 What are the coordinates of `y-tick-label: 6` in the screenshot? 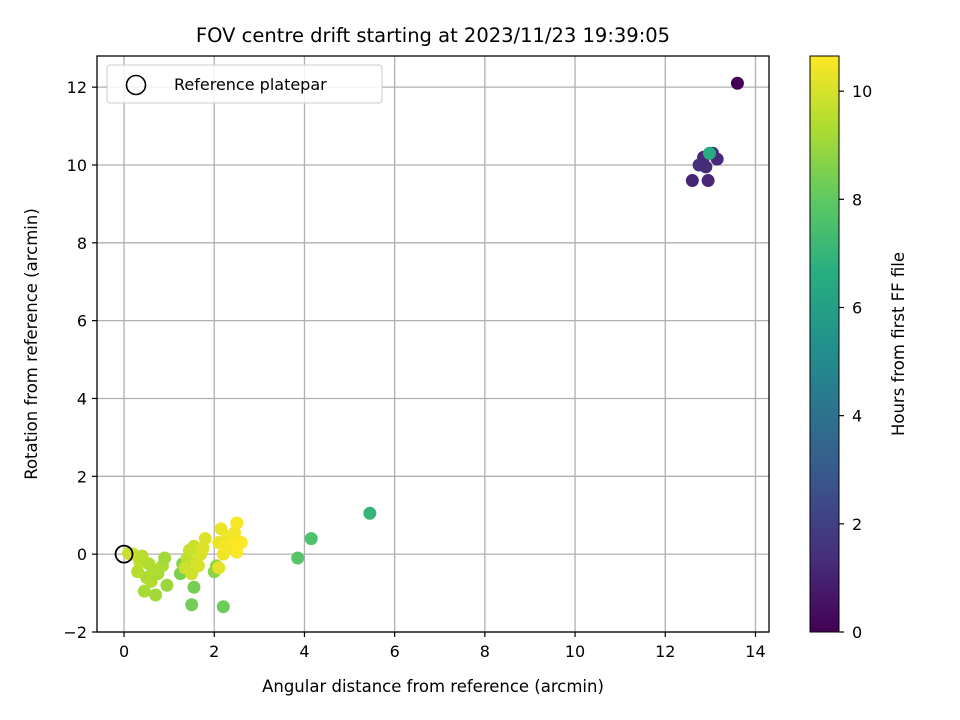 It's located at (82, 321).